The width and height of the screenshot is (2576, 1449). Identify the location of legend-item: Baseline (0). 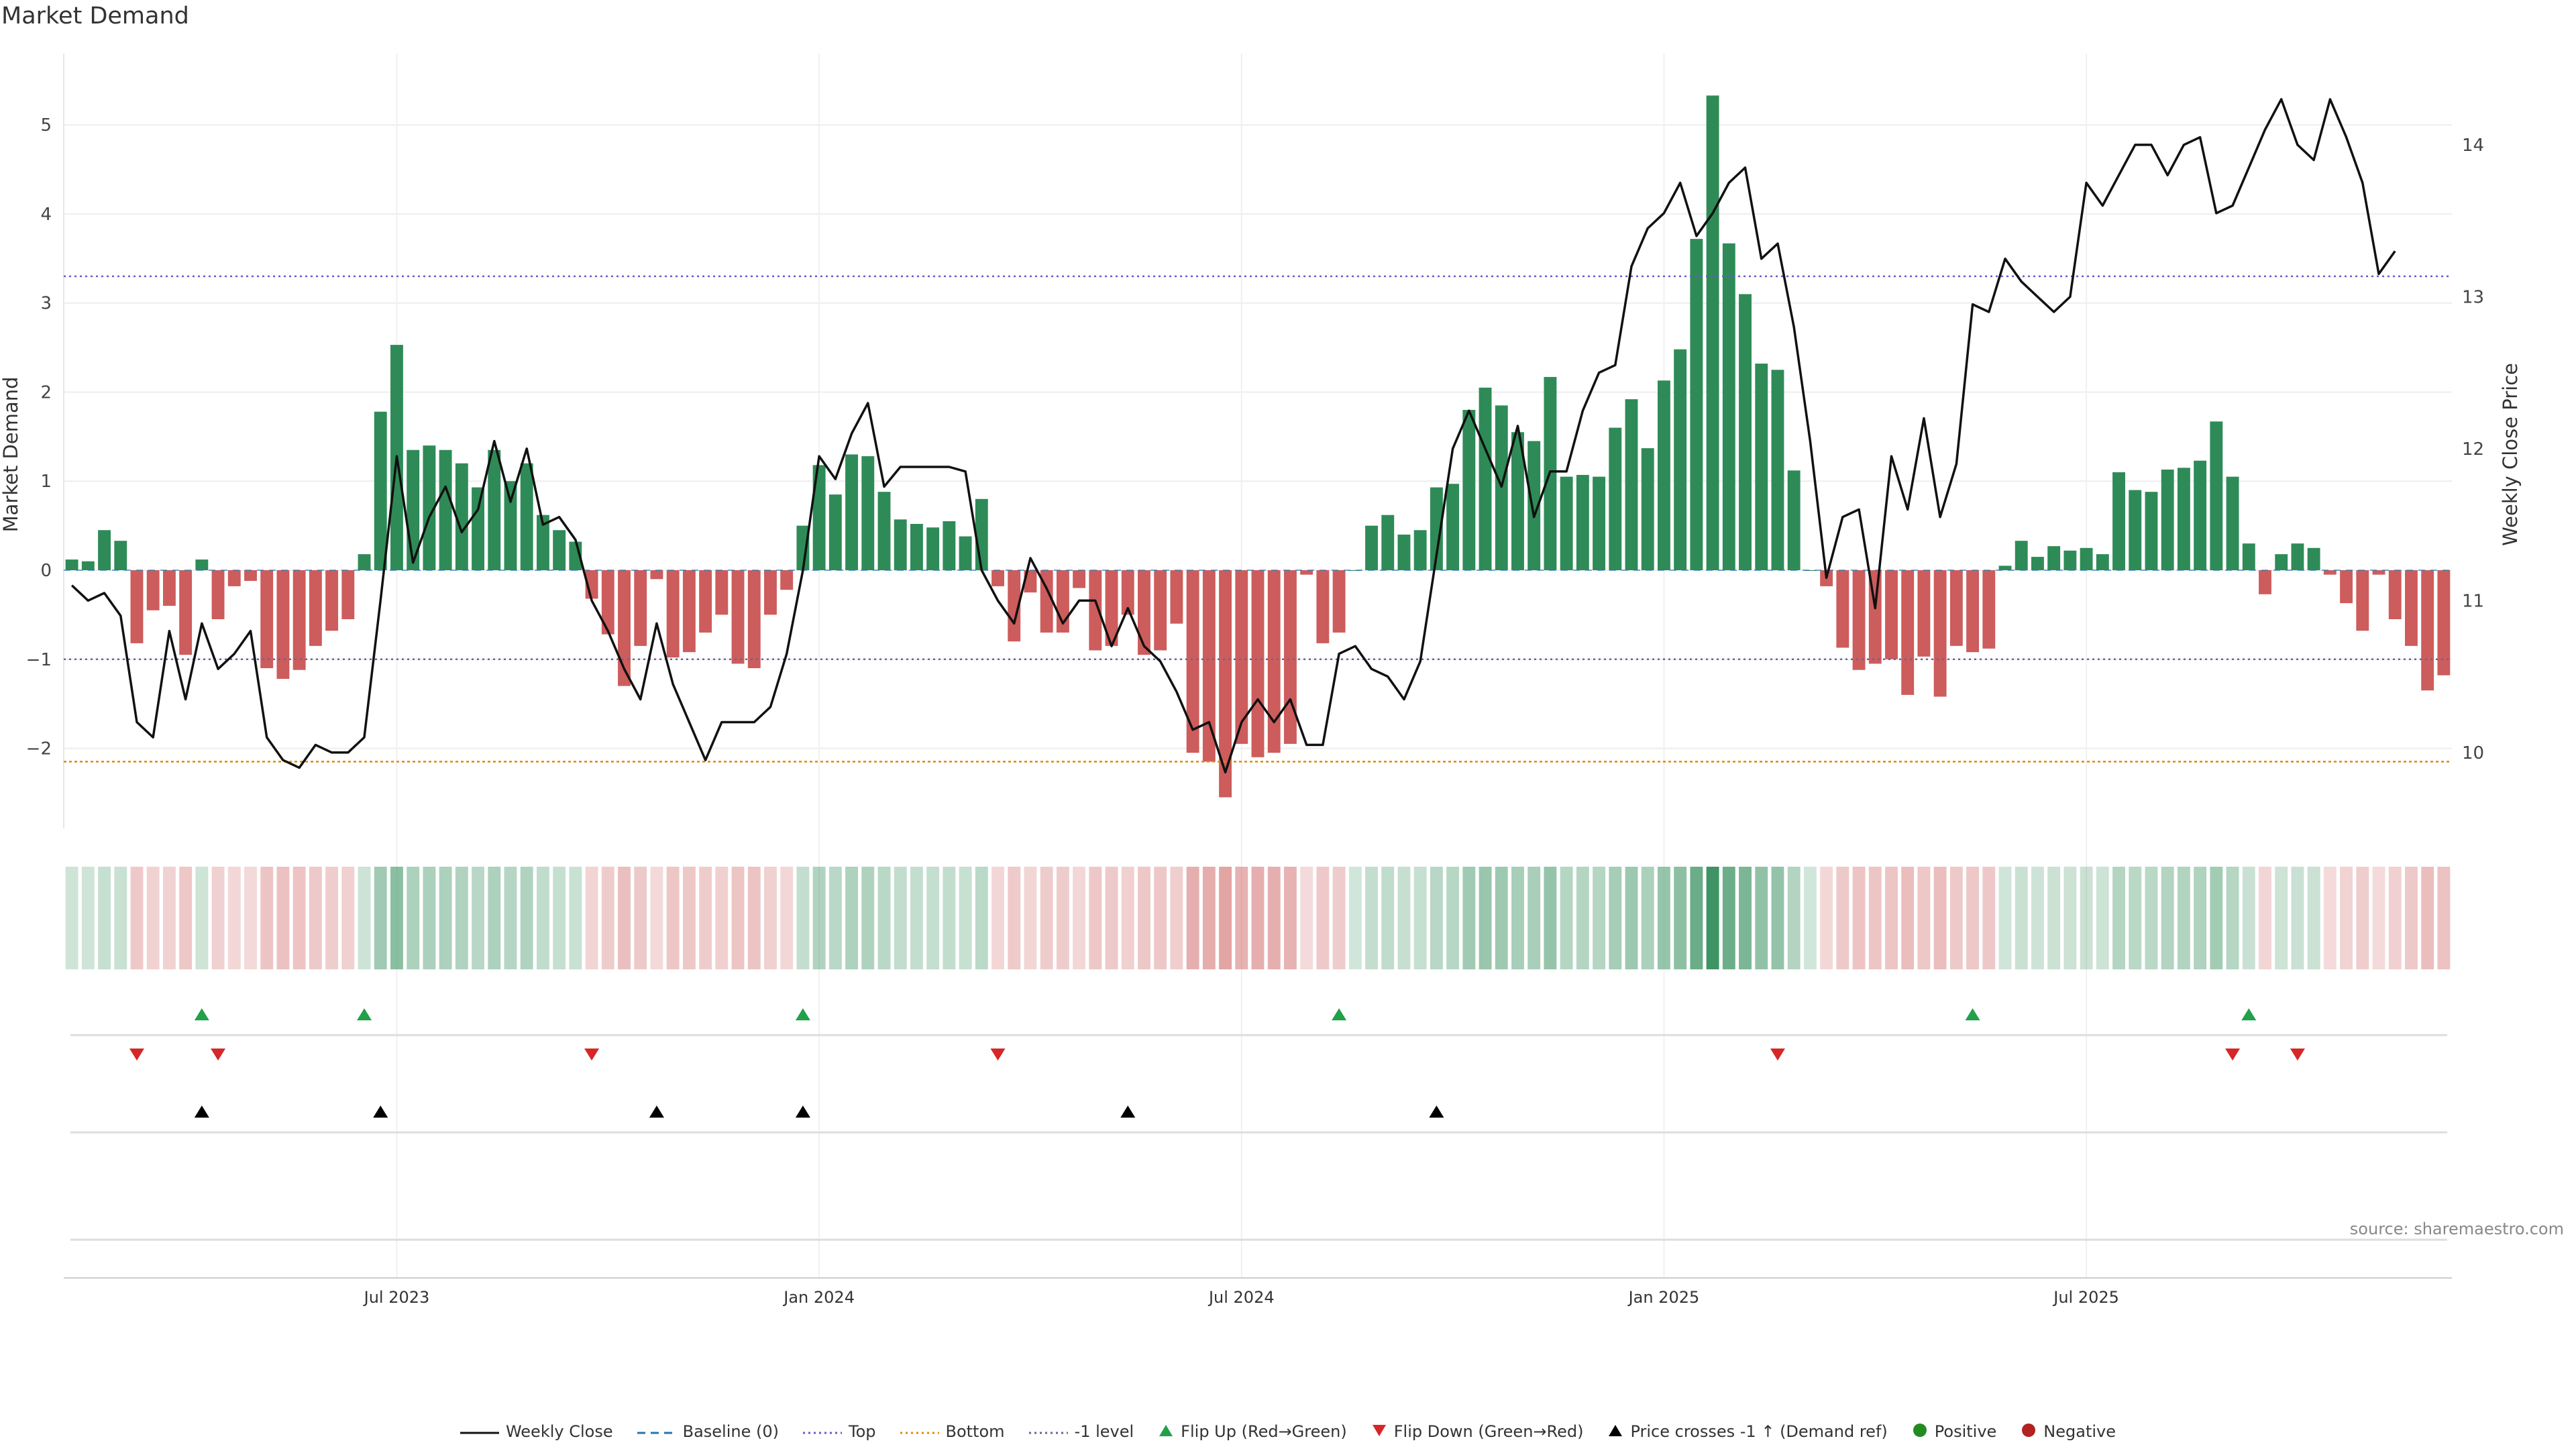
(708, 1432).